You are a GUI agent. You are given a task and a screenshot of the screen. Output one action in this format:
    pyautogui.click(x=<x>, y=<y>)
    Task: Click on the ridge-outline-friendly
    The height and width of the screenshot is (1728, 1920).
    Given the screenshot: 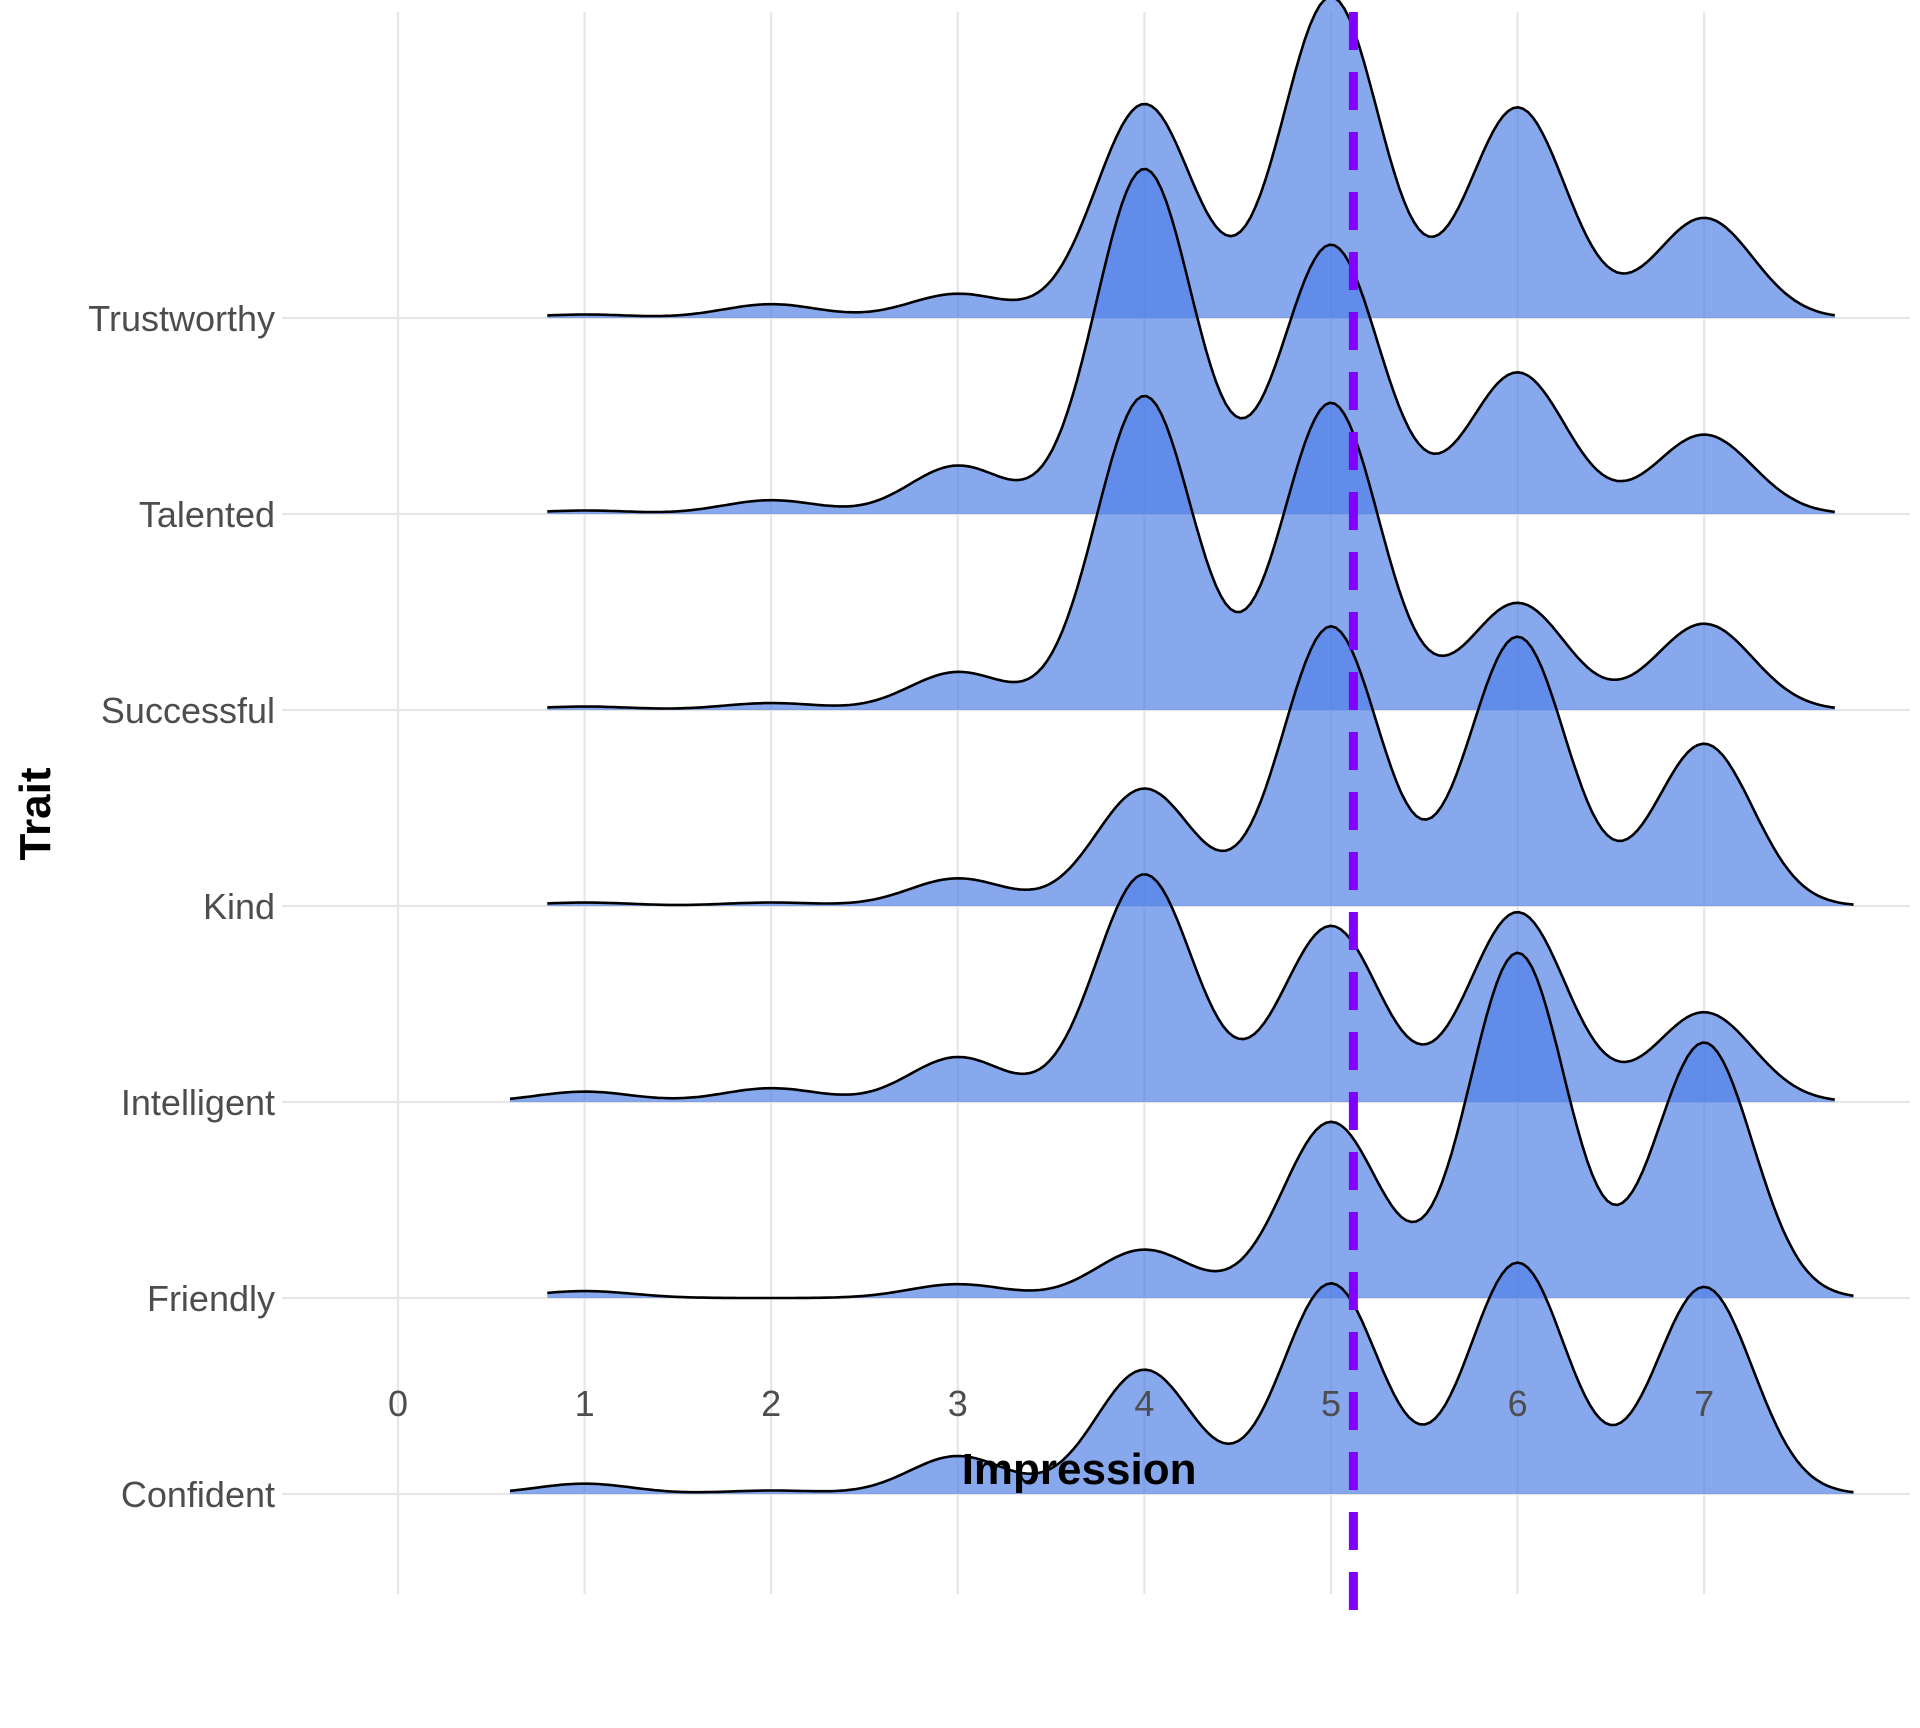 What is the action you would take?
    pyautogui.click(x=1200, y=1125)
    